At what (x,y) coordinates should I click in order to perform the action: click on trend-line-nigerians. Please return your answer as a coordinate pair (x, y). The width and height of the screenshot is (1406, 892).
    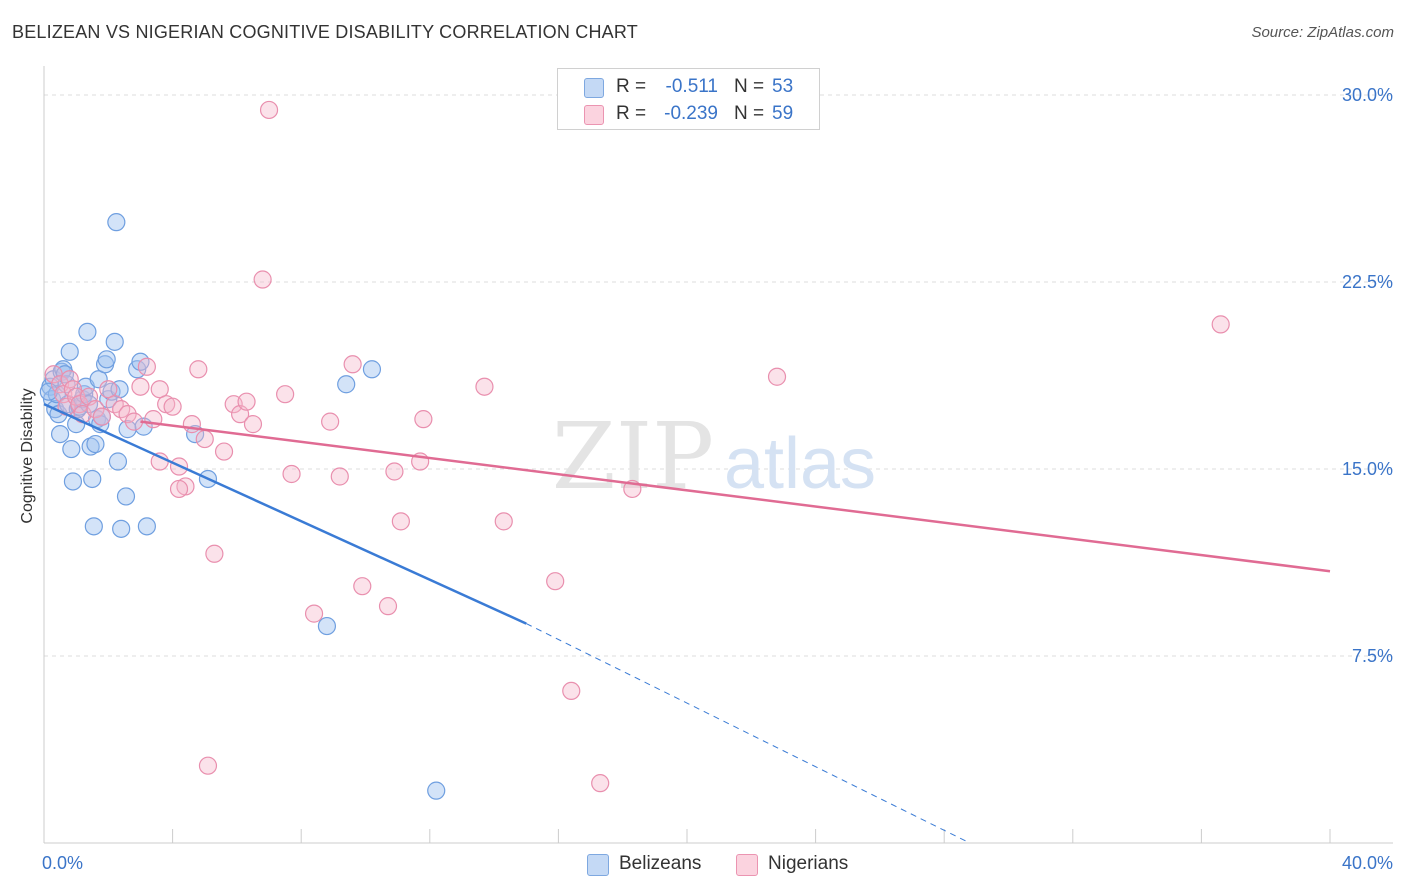
    Looking at the image, I should click on (735, 496).